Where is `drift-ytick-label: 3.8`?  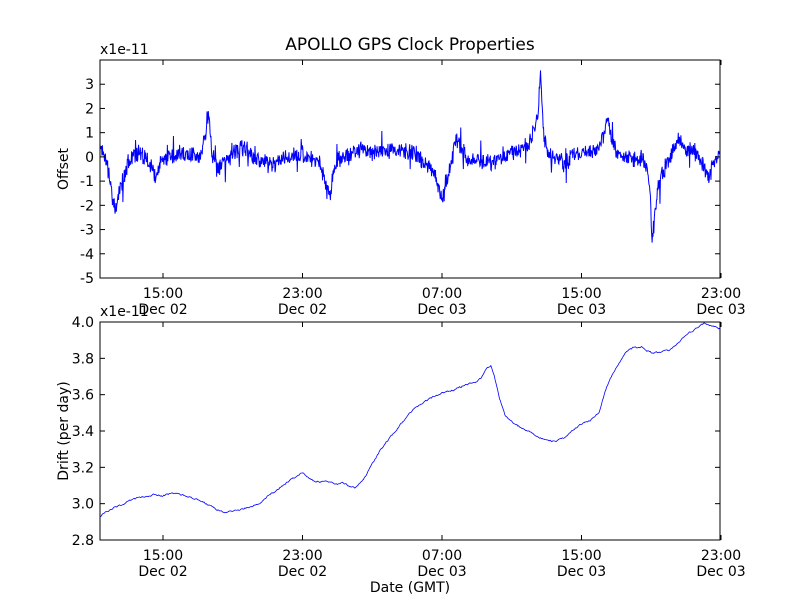
drift-ytick-label: 3.8 is located at coordinates (83, 359).